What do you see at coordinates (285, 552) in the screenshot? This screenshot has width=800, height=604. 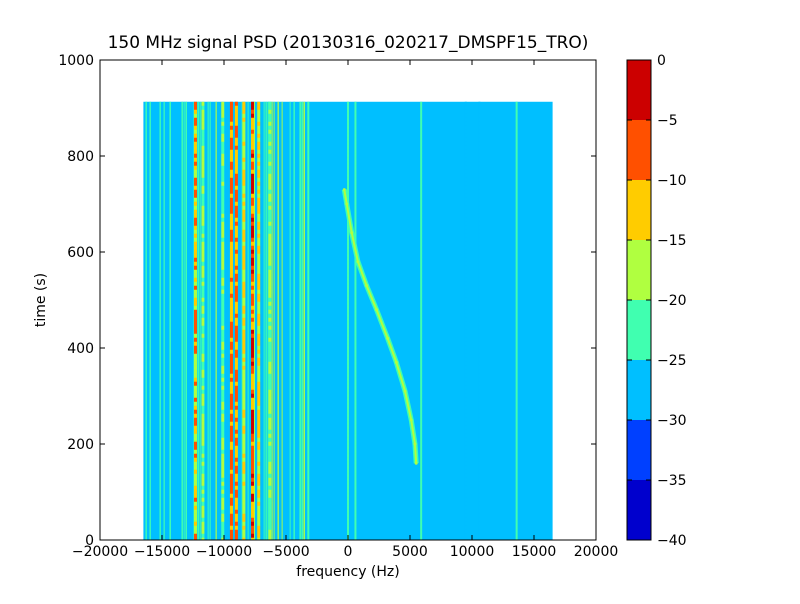 I see `x-tick-label: −5000` at bounding box center [285, 552].